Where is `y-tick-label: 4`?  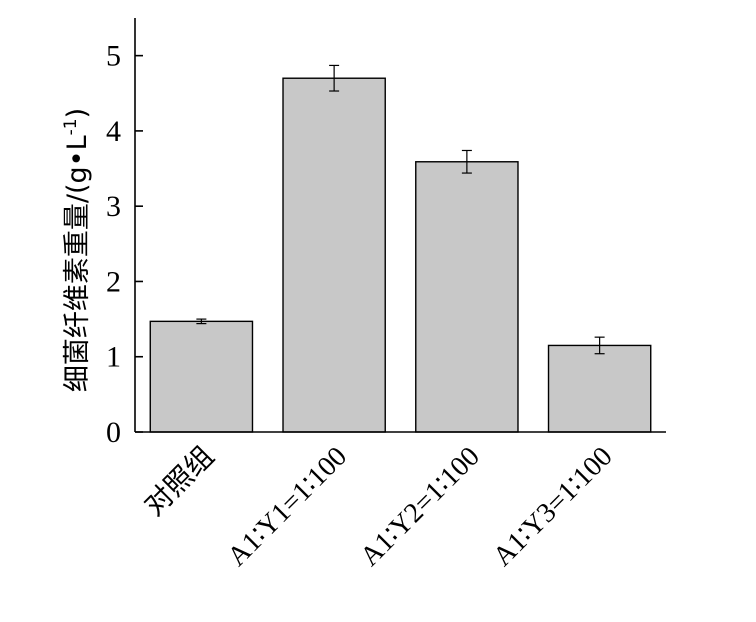 y-tick-label: 4 is located at coordinates (113, 131).